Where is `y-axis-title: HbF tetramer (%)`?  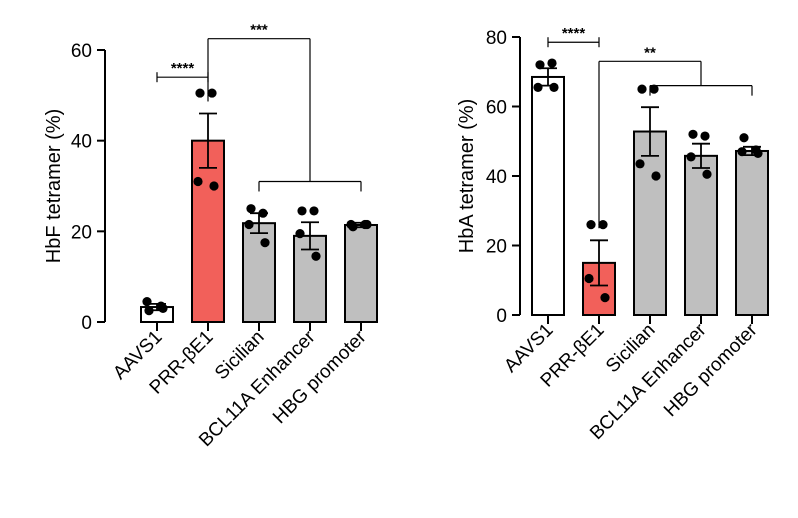 y-axis-title: HbF tetramer (%) is located at coordinates (54, 186).